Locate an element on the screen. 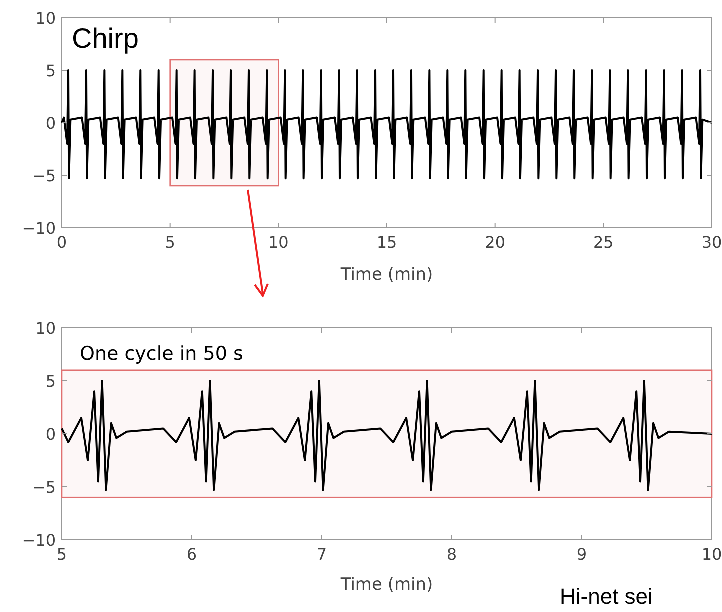 Image resolution: width=722 pixels, height=612 pixels. x-tick-label: 20 is located at coordinates (495, 242).